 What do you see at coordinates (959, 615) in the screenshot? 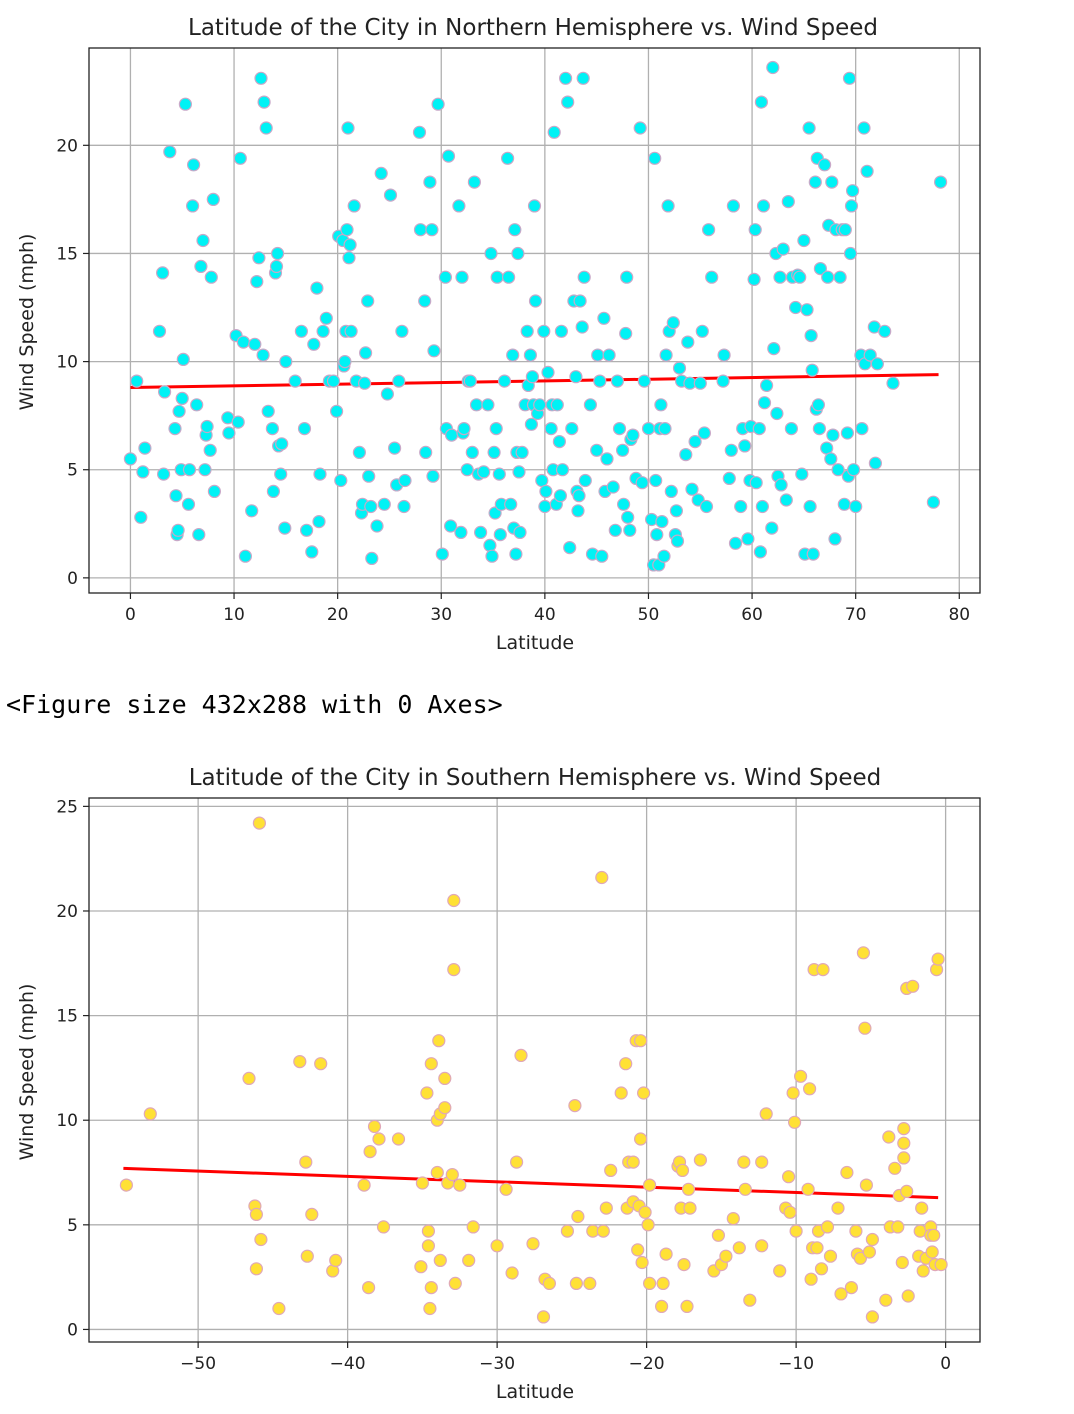
I see `x-tick-label: 80` at bounding box center [959, 615].